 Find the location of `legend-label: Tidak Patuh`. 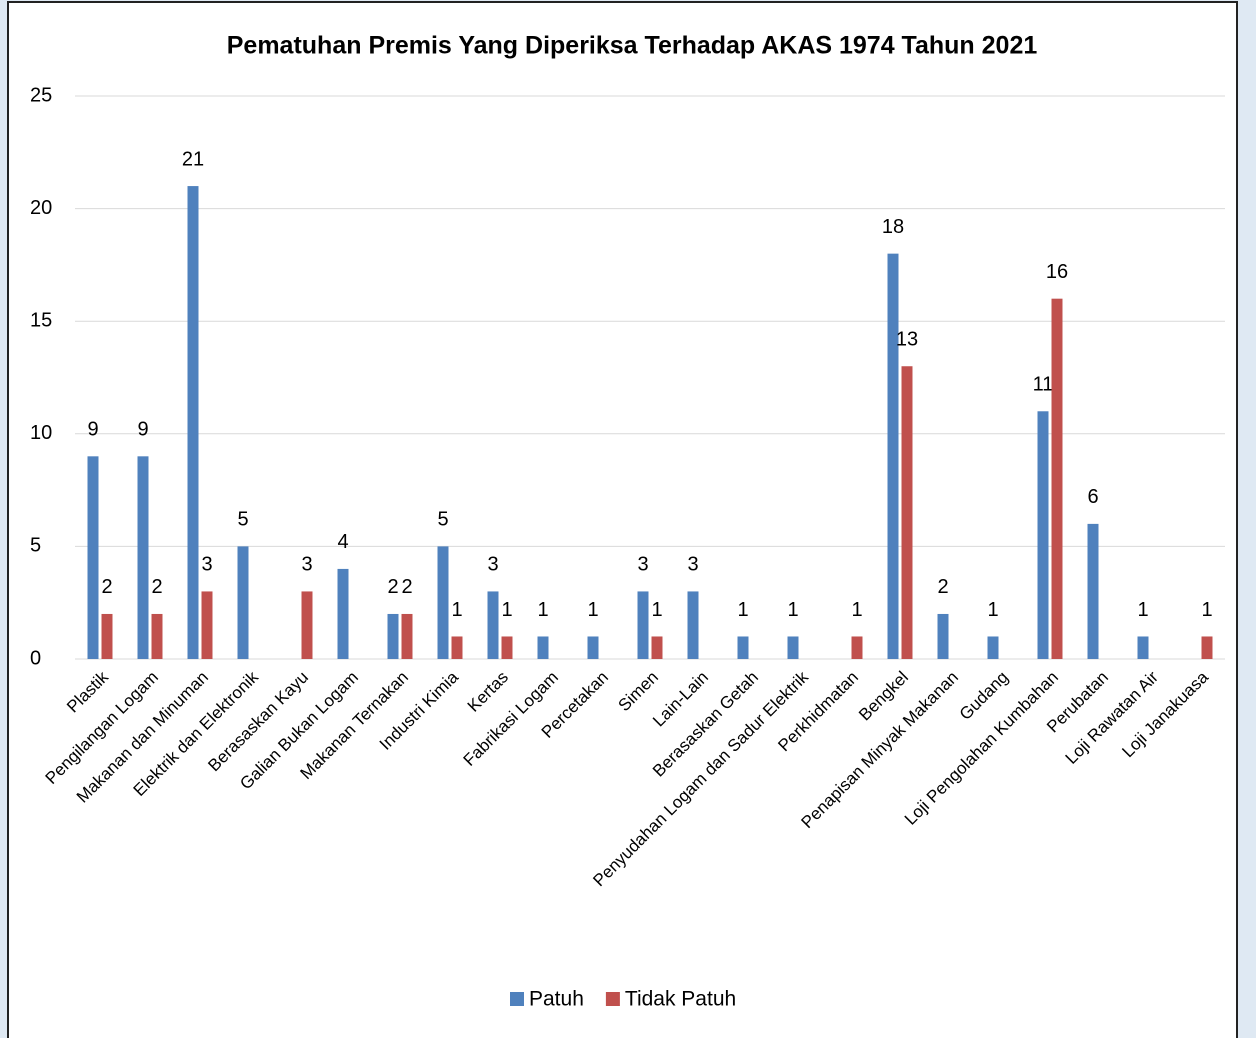

legend-label: Tidak Patuh is located at coordinates (680, 999).